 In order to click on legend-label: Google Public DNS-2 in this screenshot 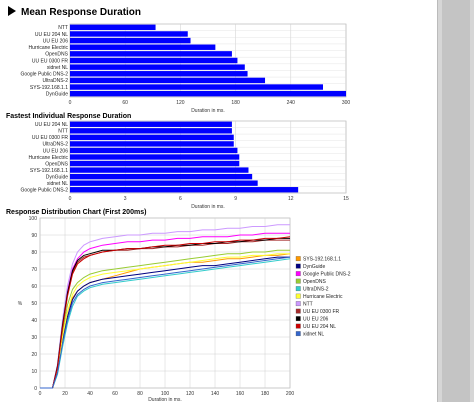, I will do `click(327, 275)`.